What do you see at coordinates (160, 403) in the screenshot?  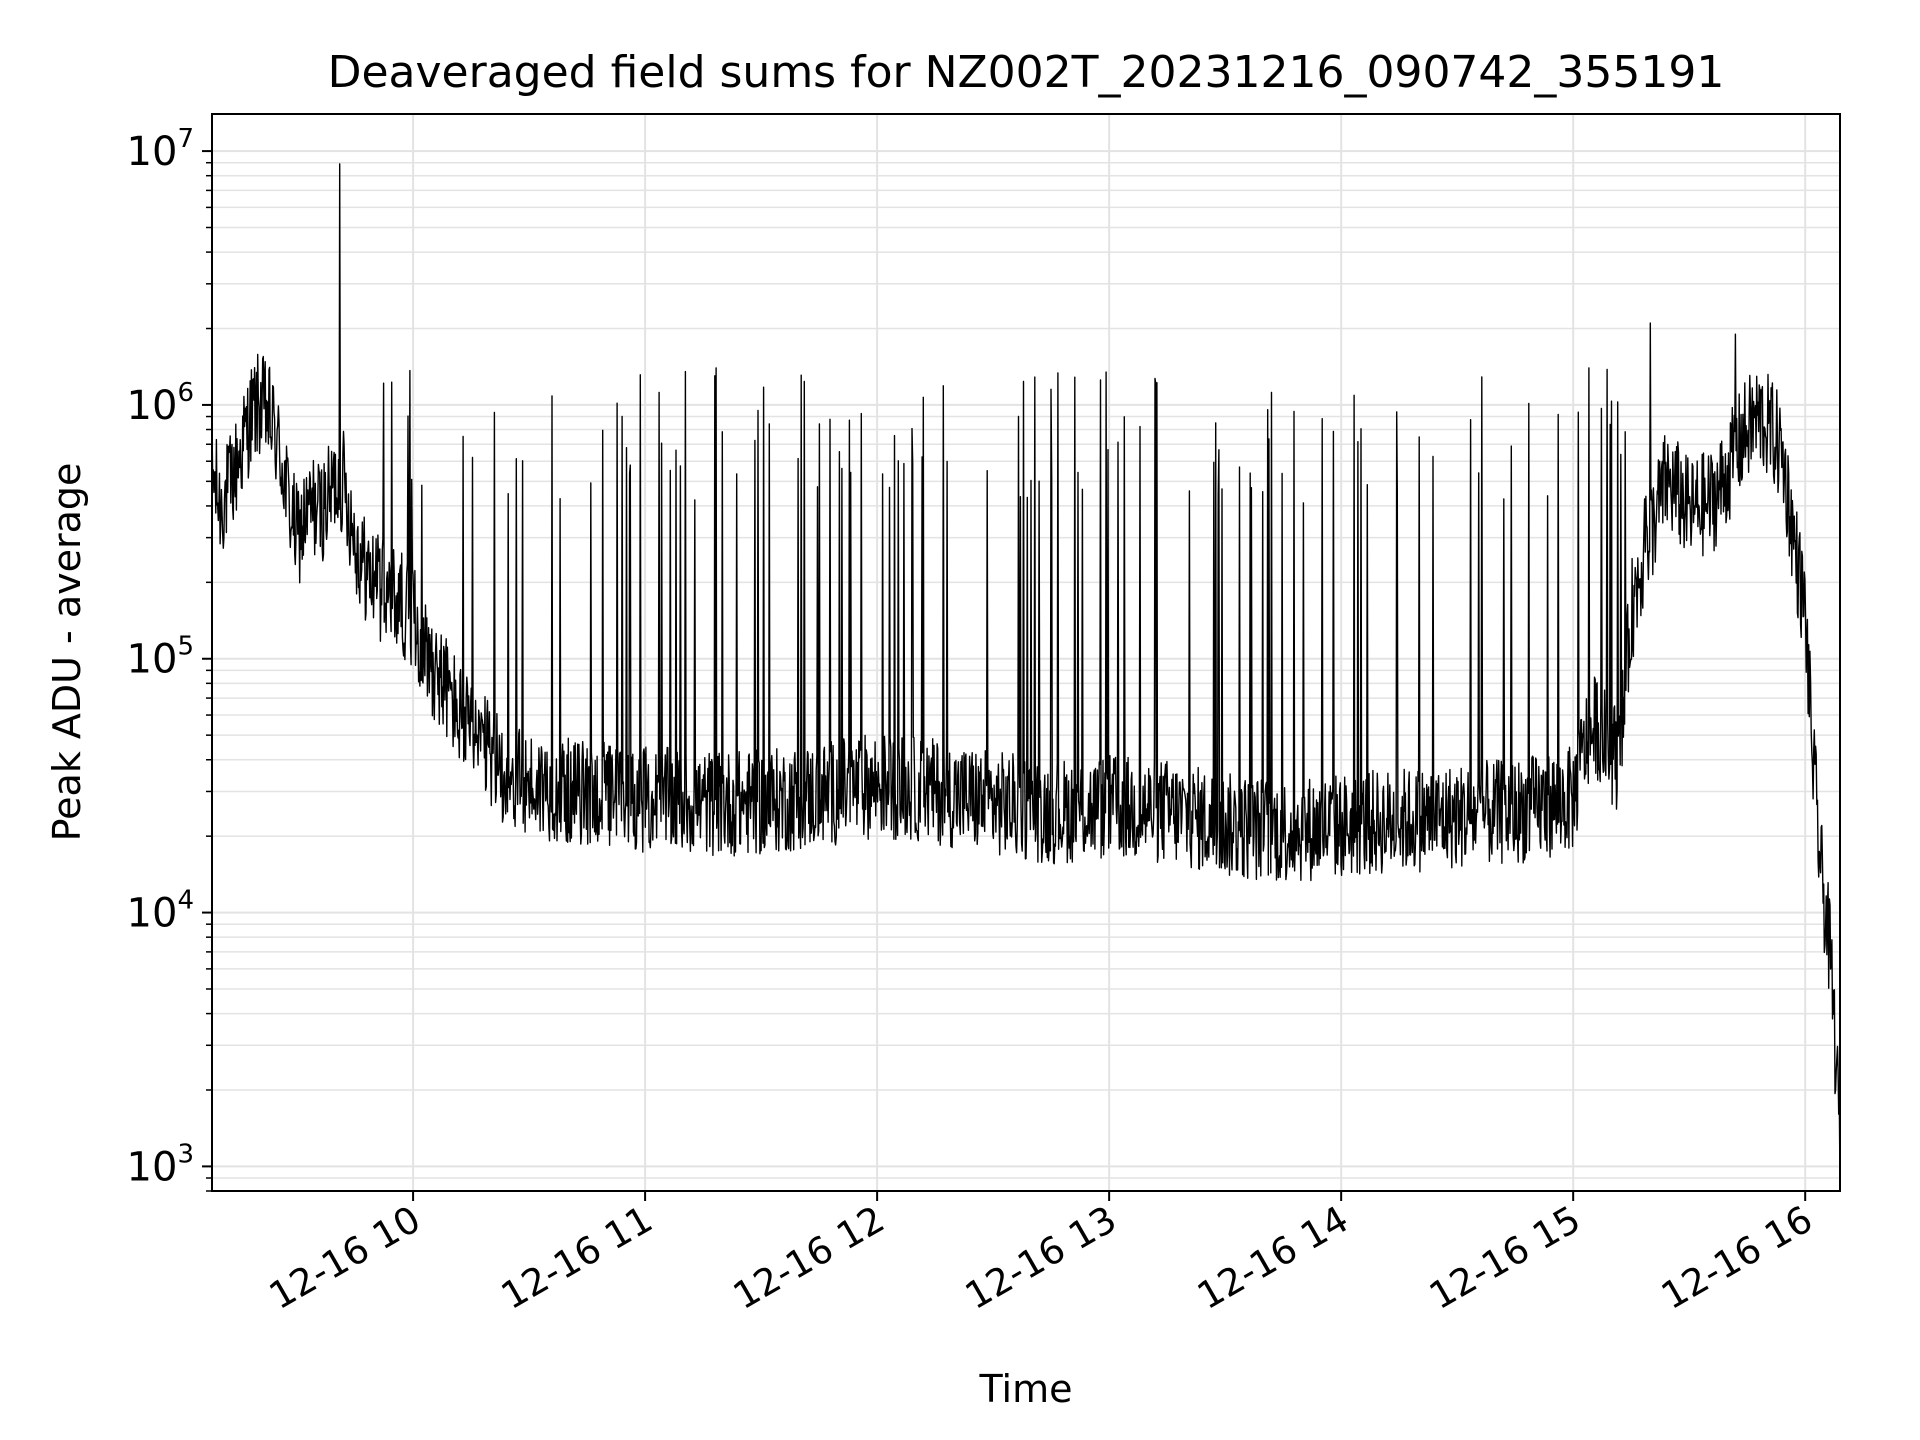 I see `y-tick-label: 10⁶` at bounding box center [160, 403].